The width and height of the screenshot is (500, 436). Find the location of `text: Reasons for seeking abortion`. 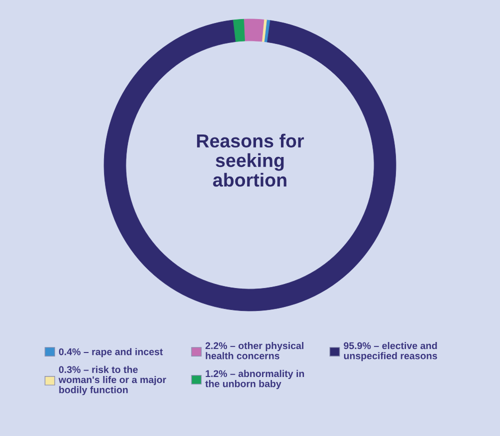

text: Reasons for seeking abortion is located at coordinates (250, 160).